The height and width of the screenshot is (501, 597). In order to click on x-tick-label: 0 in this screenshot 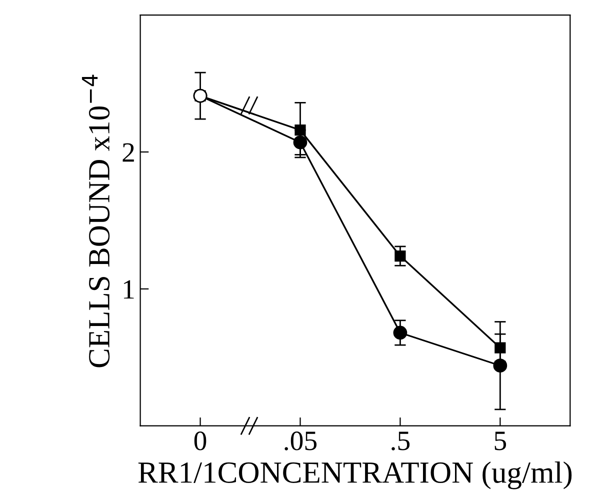, I will do `click(200, 441)`.